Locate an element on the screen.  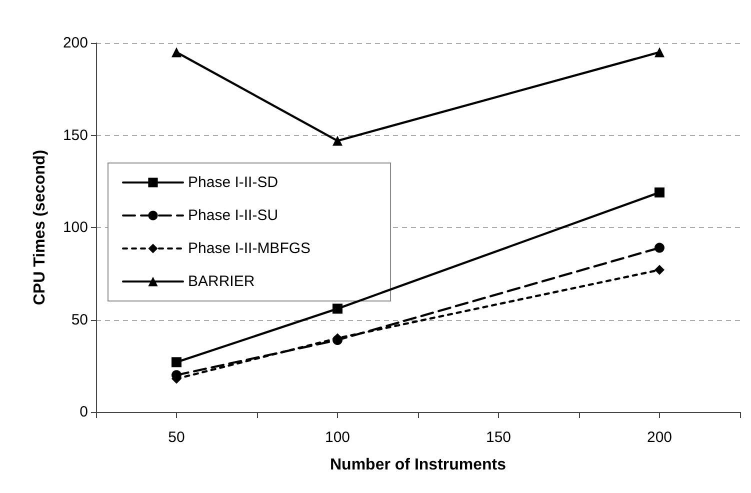
y-tick-label: 150 is located at coordinates (75, 135).